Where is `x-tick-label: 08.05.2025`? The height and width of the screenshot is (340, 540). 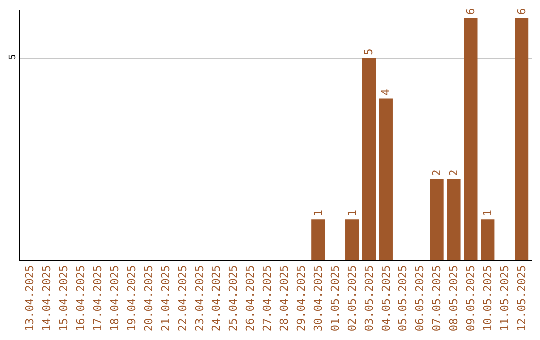
x-tick-label: 08.05.2025 is located at coordinates (454, 298).